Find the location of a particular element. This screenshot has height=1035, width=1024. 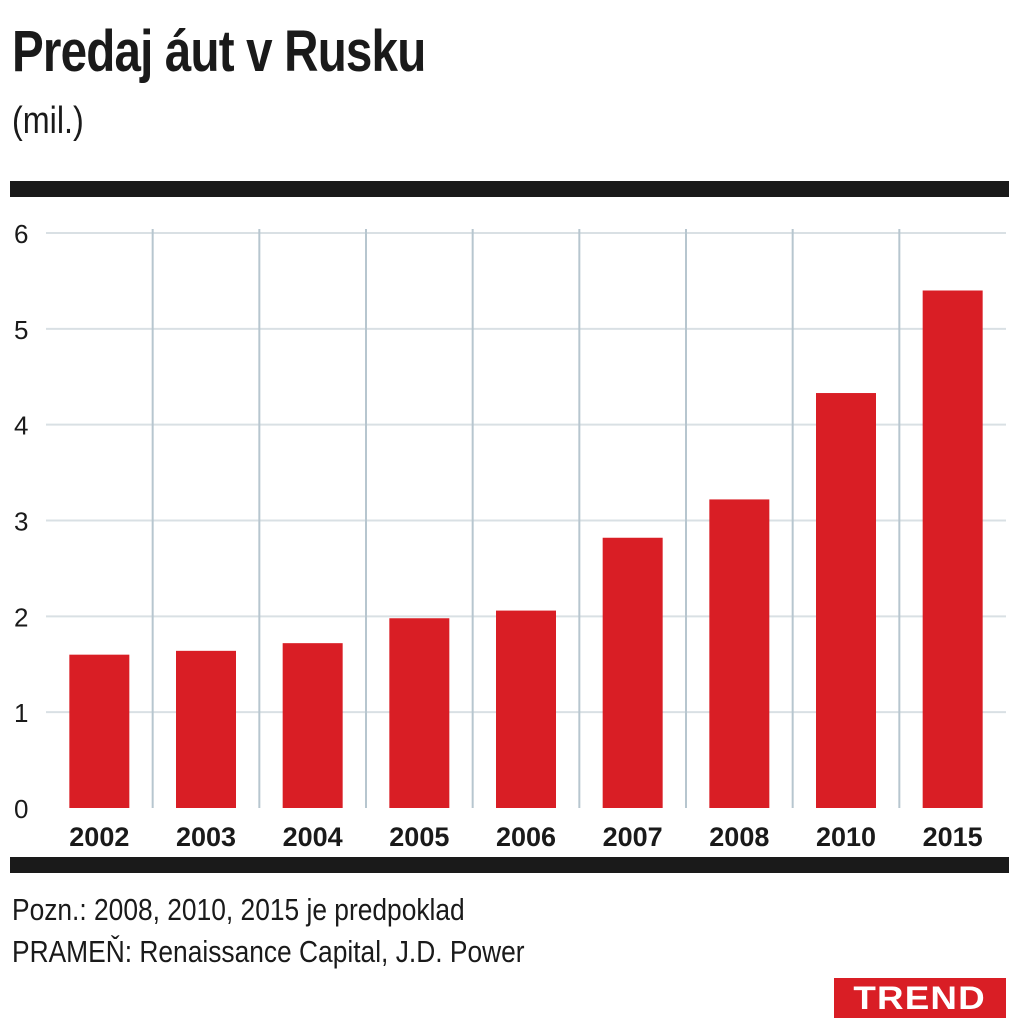

bottom-rule is located at coordinates (509, 865).